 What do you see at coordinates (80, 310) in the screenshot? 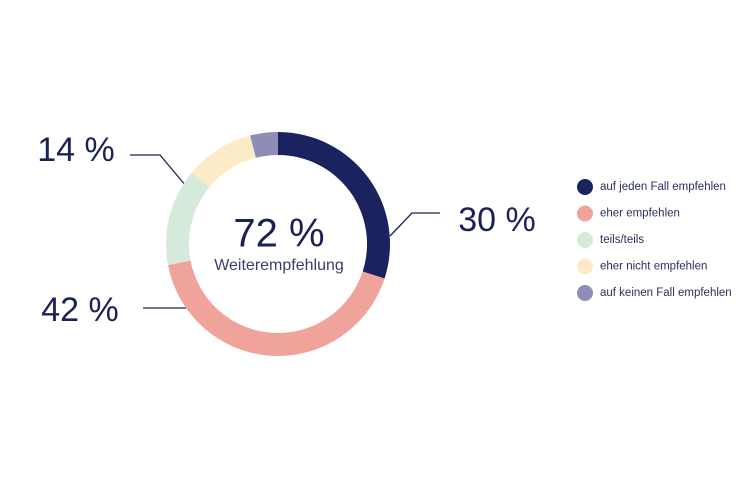
I see `value-label: 42 %` at bounding box center [80, 310].